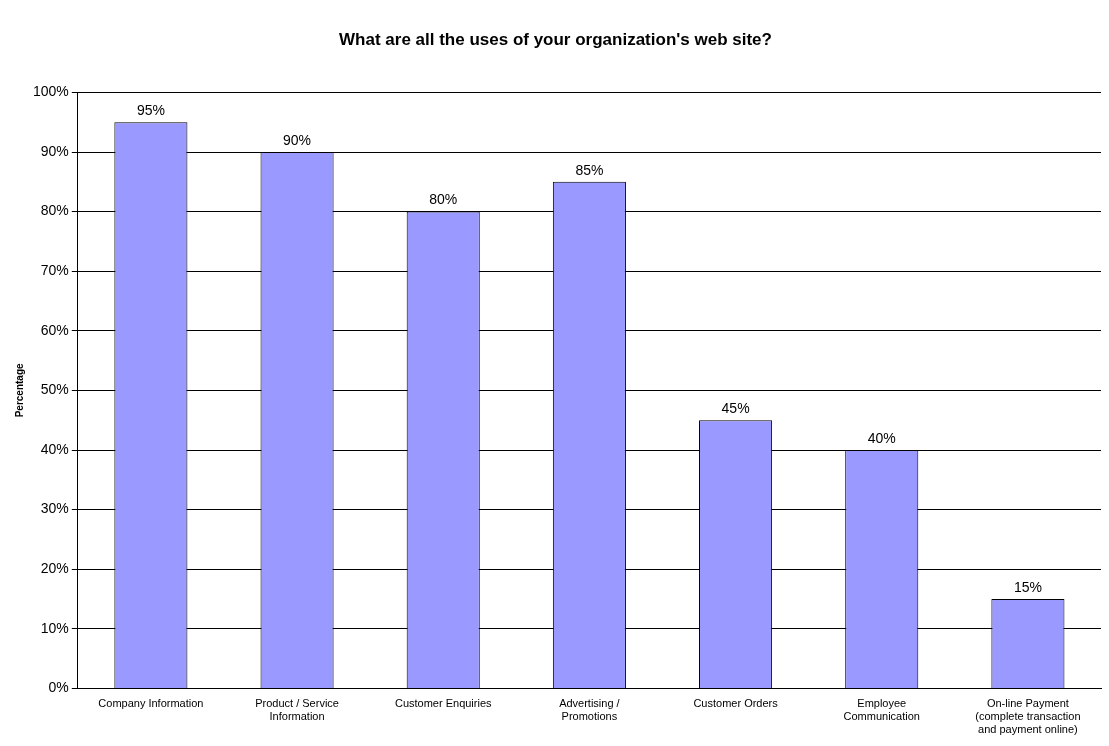 This screenshot has width=1109, height=746. What do you see at coordinates (297, 139) in the screenshot?
I see `data-label: 90%` at bounding box center [297, 139].